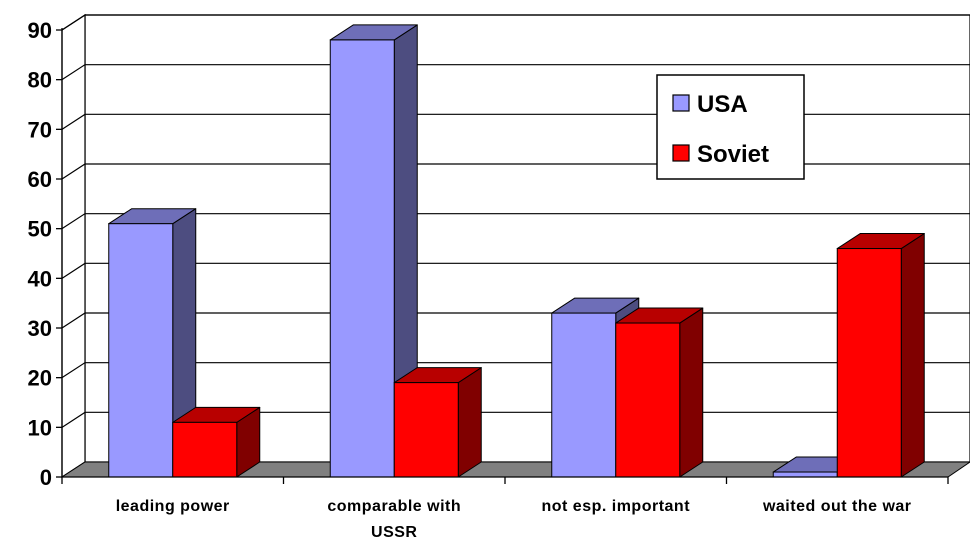 The width and height of the screenshot is (970, 542). Describe the element at coordinates (40, 254) in the screenshot. I see `y-axis-ticks: 0 10 20 30 40 50 60 70 80 90` at that location.